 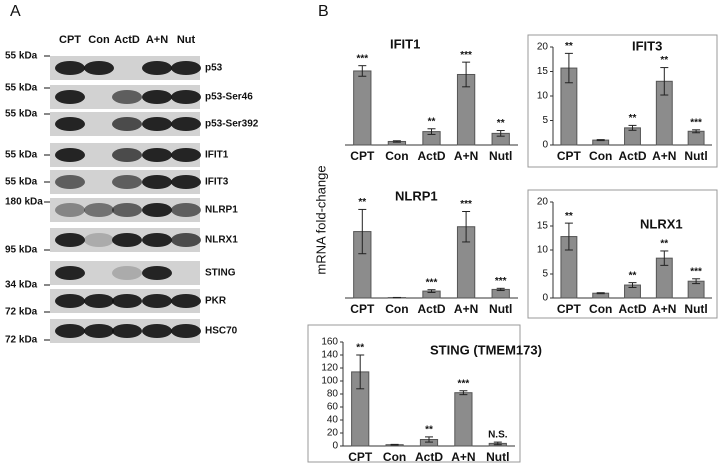 I want to click on y-axis-label: mRNA fold-change, so click(x=320, y=219).